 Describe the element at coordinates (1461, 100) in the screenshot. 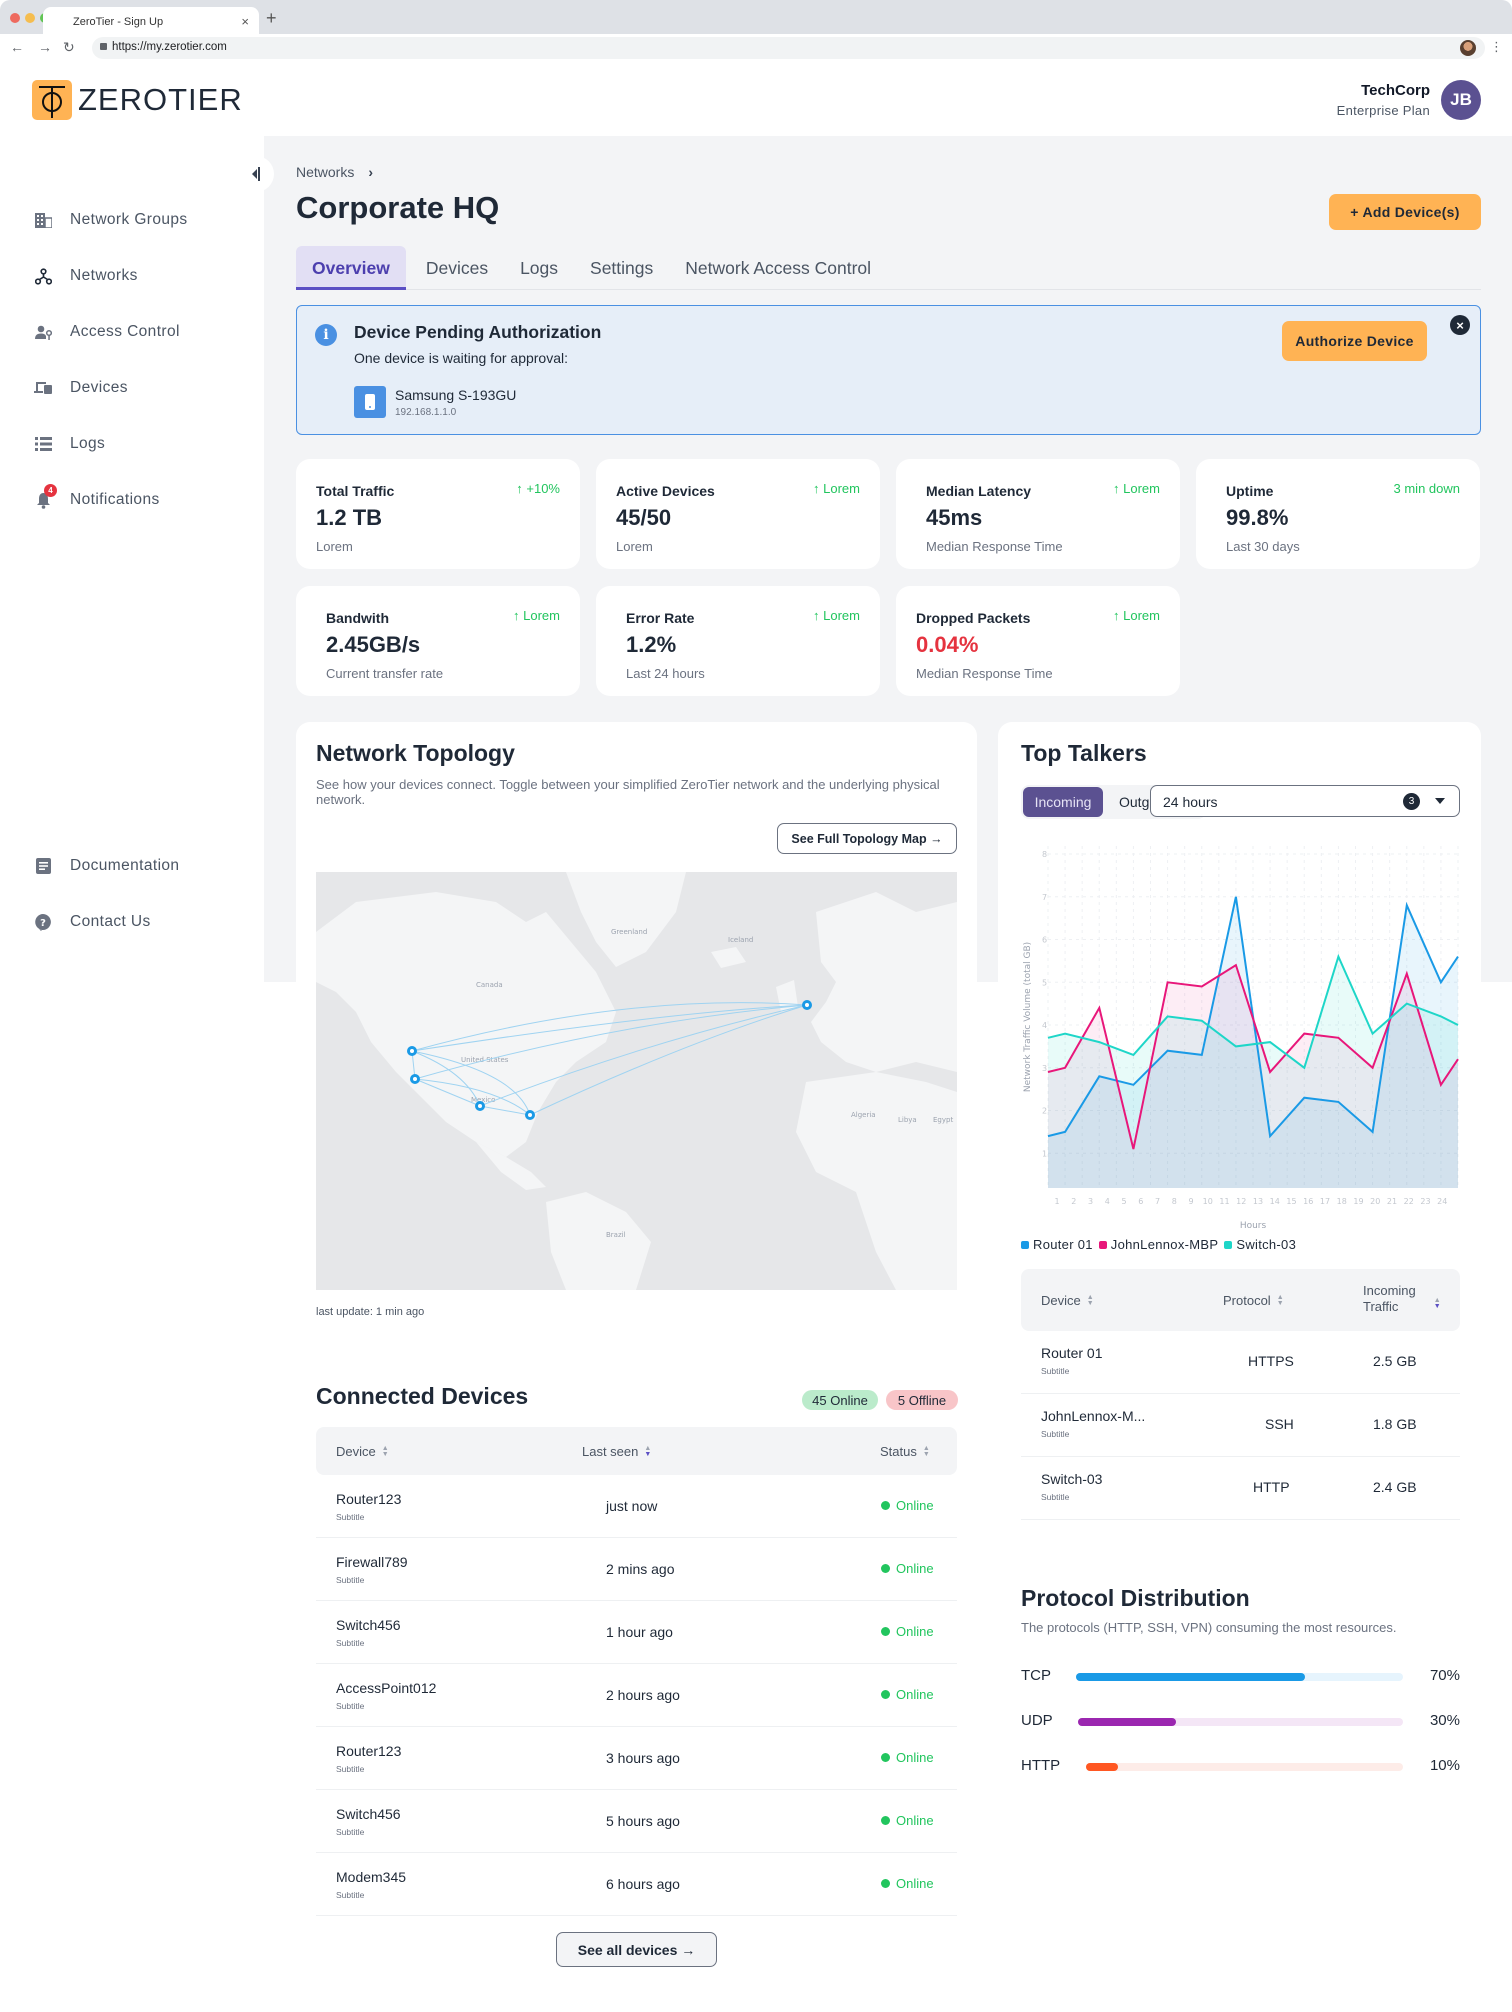

I see `user-avatar: JB` at that location.